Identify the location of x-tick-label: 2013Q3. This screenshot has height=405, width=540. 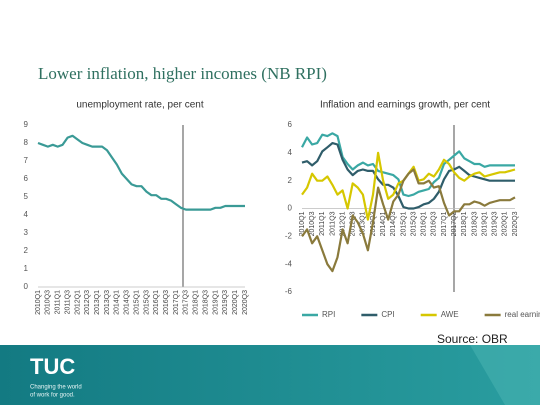
(107, 302).